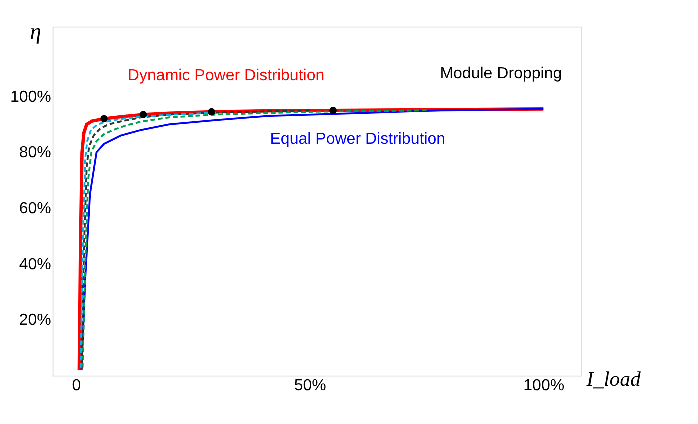  What do you see at coordinates (614, 380) in the screenshot?
I see `x-axis-title: I_load` at bounding box center [614, 380].